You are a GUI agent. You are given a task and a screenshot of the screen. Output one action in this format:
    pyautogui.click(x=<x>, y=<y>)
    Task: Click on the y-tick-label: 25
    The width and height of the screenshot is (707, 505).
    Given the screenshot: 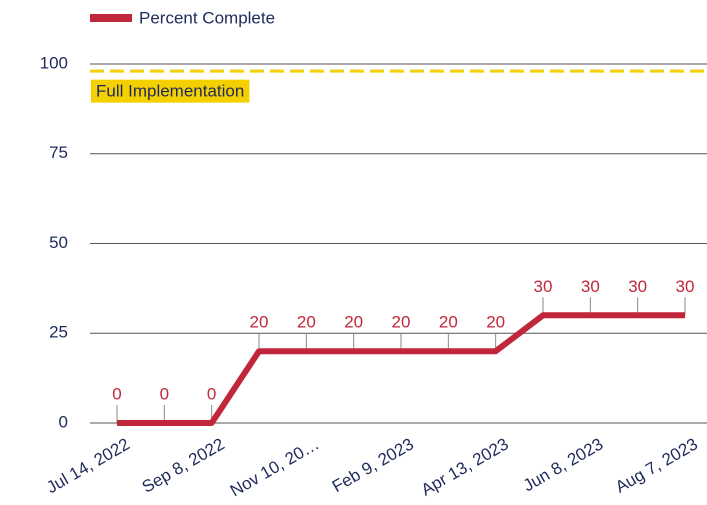 What is the action you would take?
    pyautogui.click(x=58, y=332)
    